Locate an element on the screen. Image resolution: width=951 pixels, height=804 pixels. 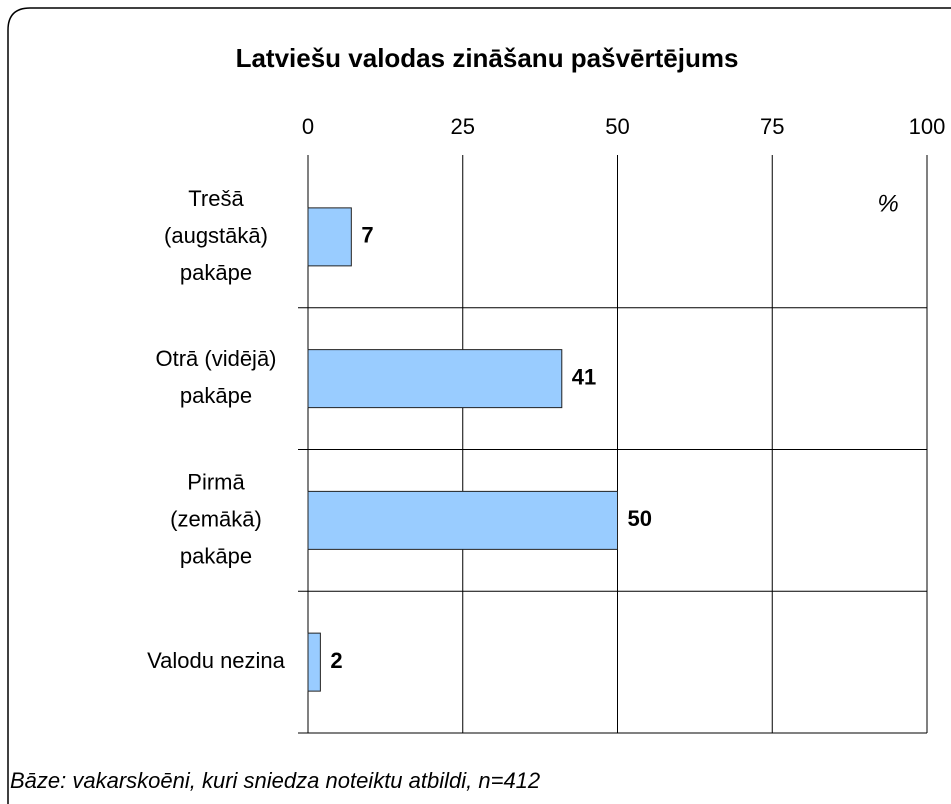
value-label: 50 is located at coordinates (640, 518).